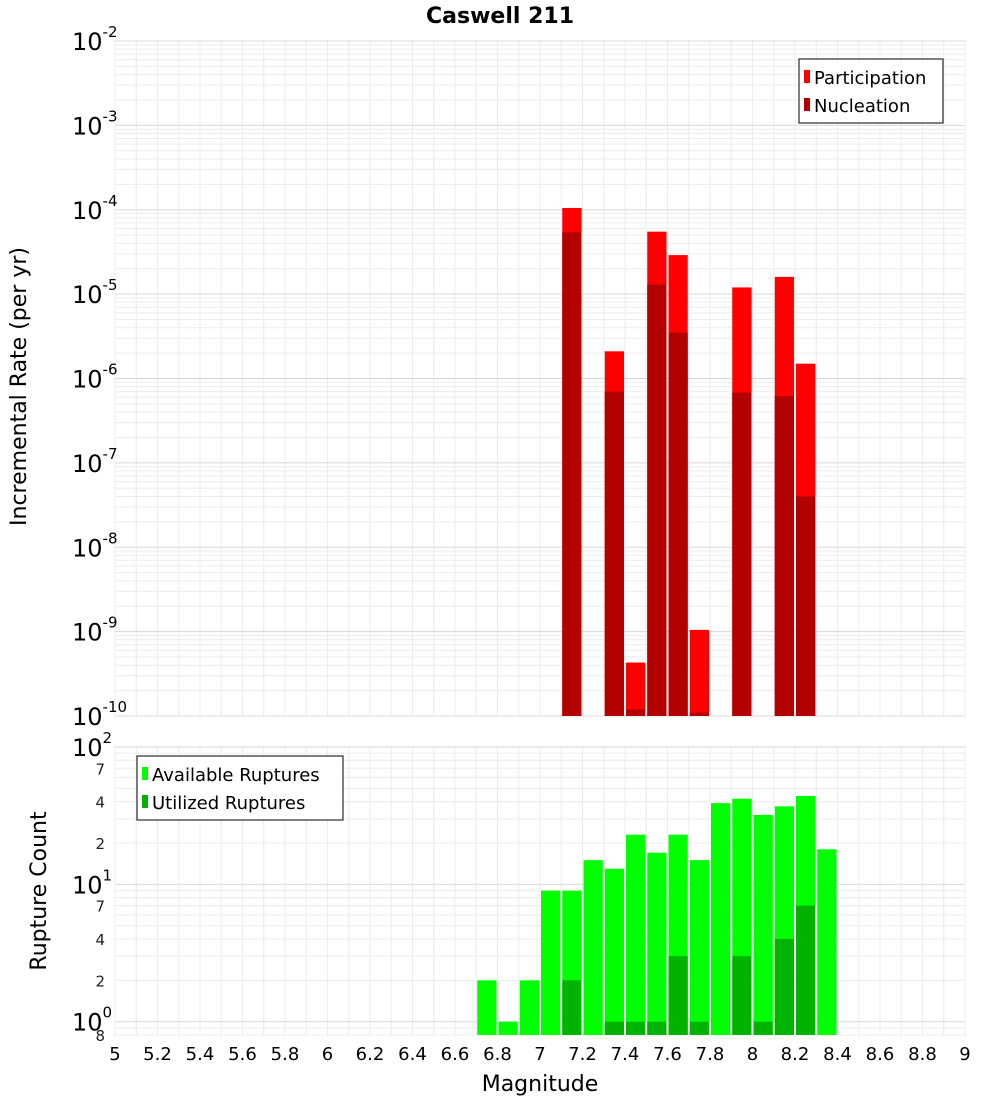  Describe the element at coordinates (92, 745) in the screenshot. I see `count-y-tick-label: 10²` at that location.